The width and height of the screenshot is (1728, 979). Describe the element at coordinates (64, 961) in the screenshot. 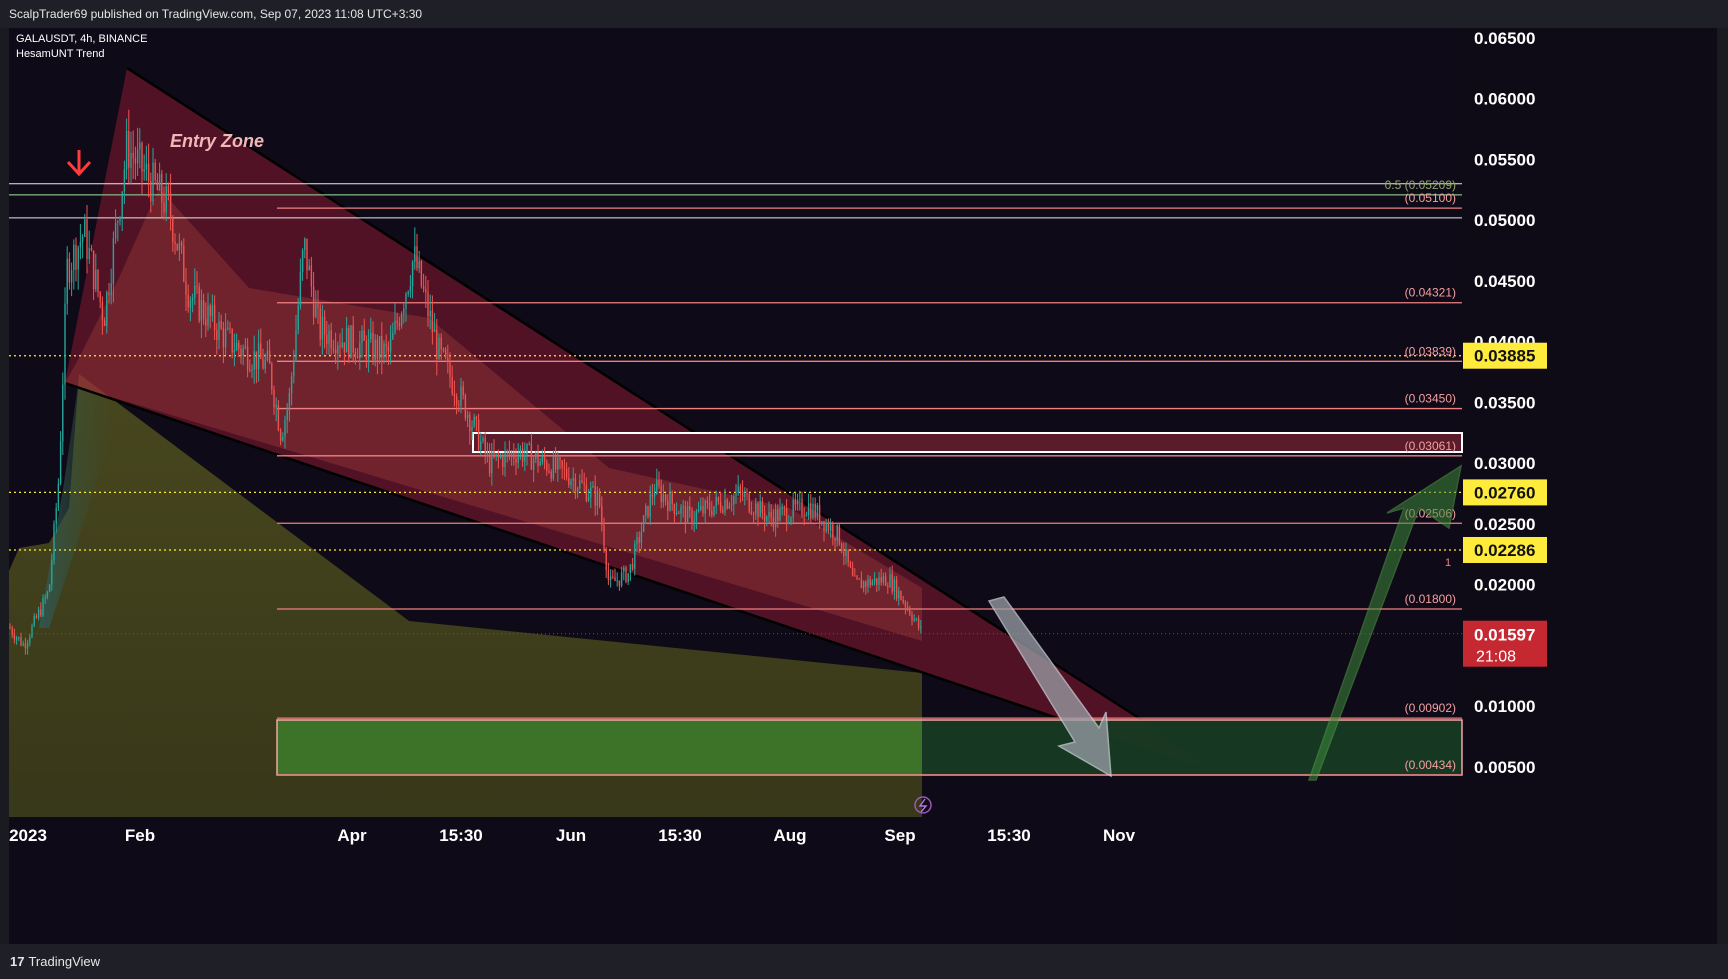

I see `brand-label: TradingView` at that location.